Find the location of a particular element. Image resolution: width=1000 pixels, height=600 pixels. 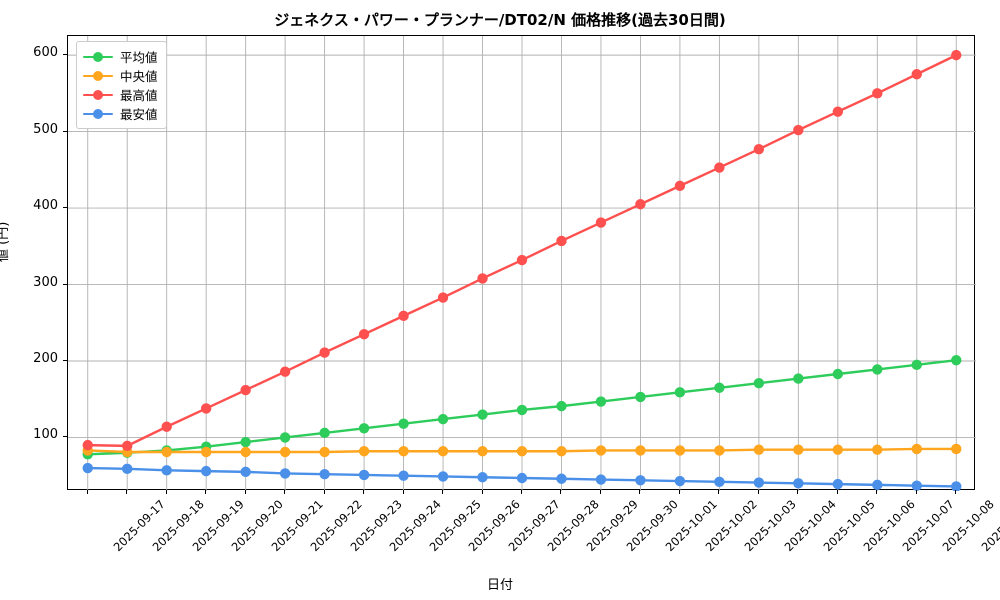

legend-item-0: 平均値 is located at coordinates (120, 56).